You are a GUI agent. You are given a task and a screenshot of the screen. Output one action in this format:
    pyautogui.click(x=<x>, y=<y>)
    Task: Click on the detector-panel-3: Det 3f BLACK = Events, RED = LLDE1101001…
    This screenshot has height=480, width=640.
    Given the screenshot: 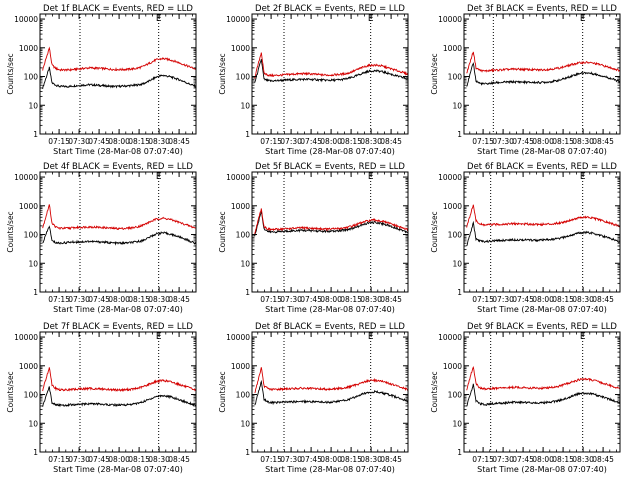 What is the action you would take?
    pyautogui.click(x=525, y=80)
    